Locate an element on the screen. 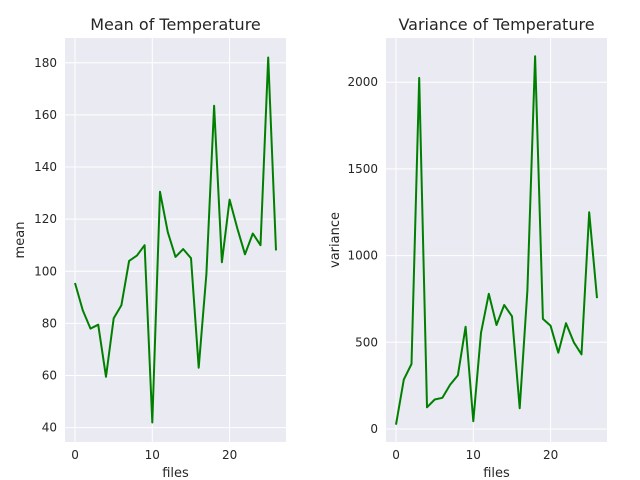 This screenshot has height=480, width=640. y-tick-label: 80 is located at coordinates (49, 323).